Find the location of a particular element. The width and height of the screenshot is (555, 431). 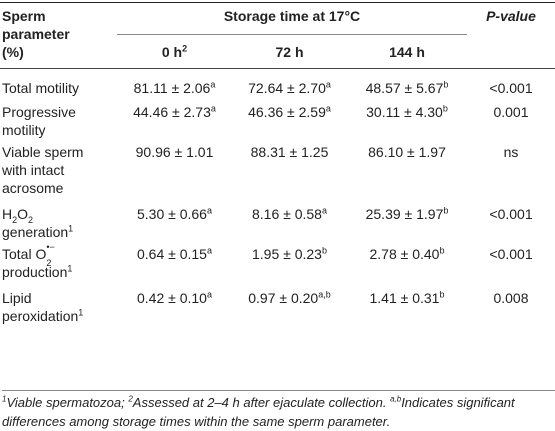

cell-value: 0.97 ± 0.20 is located at coordinates (283, 298).